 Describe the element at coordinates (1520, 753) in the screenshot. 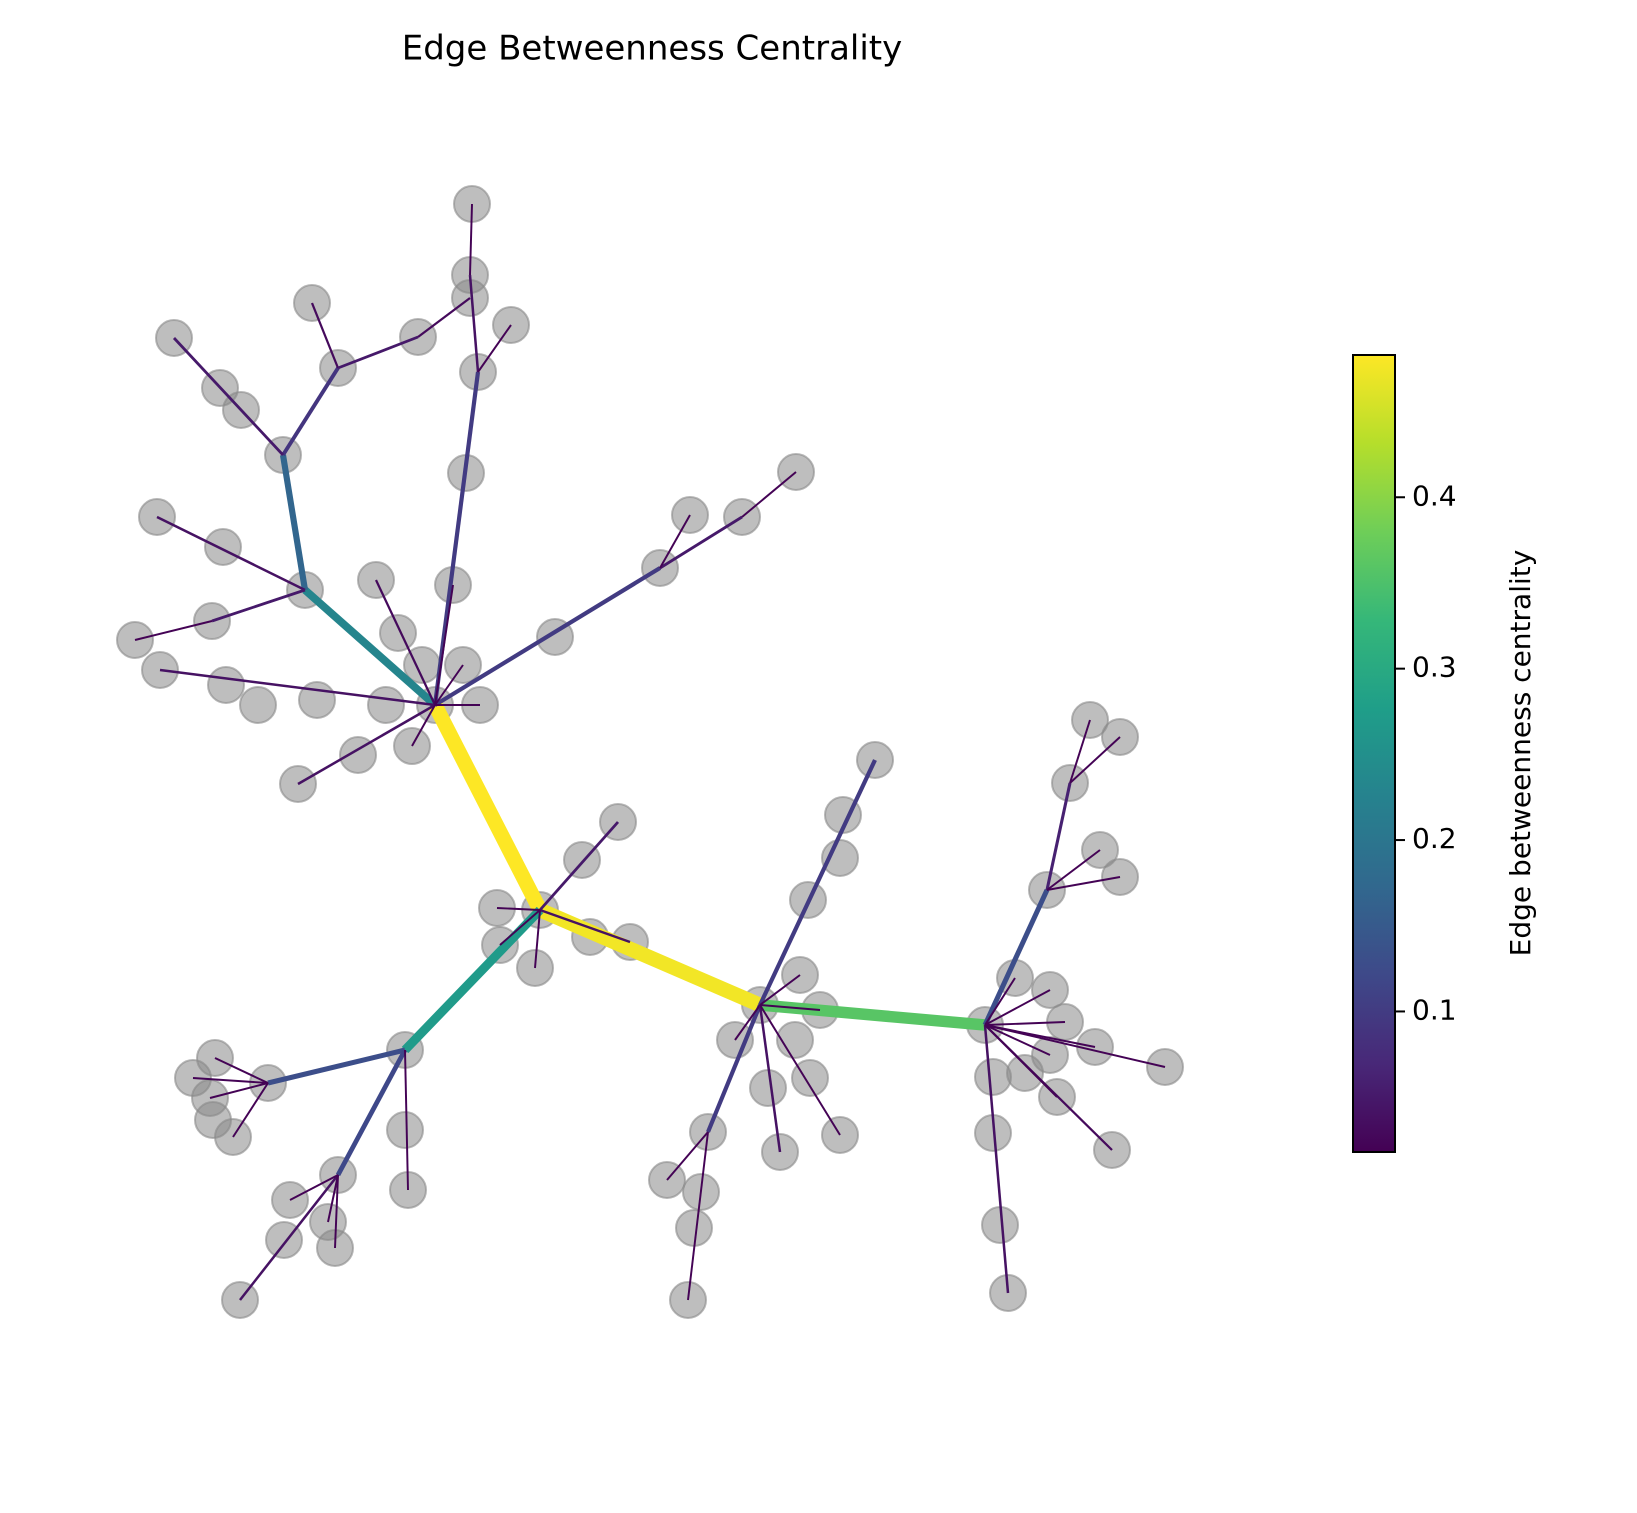

I see `colorbar-label: Edge betweenness centrality` at that location.